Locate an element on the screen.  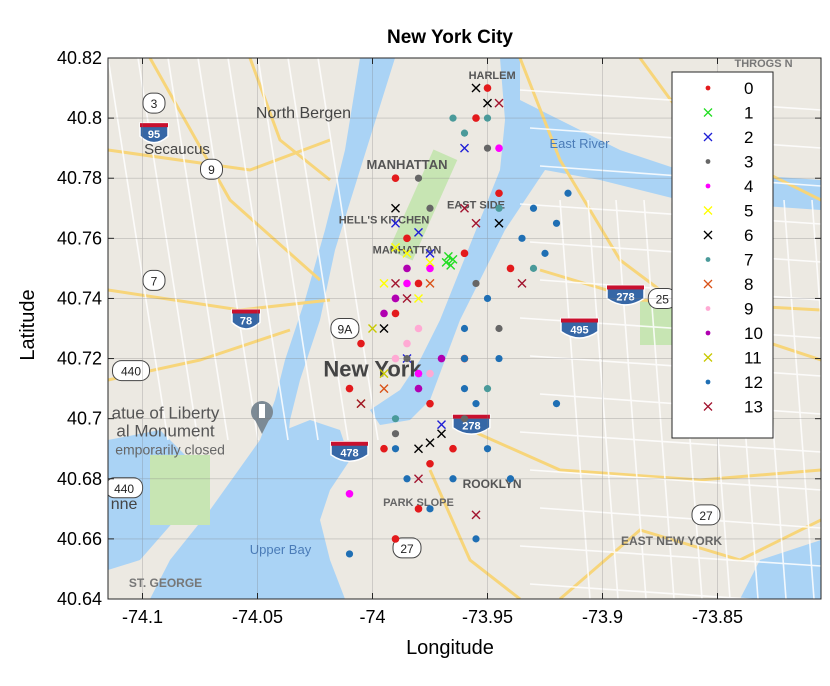
map-label: al Monument is located at coordinates (165, 431).